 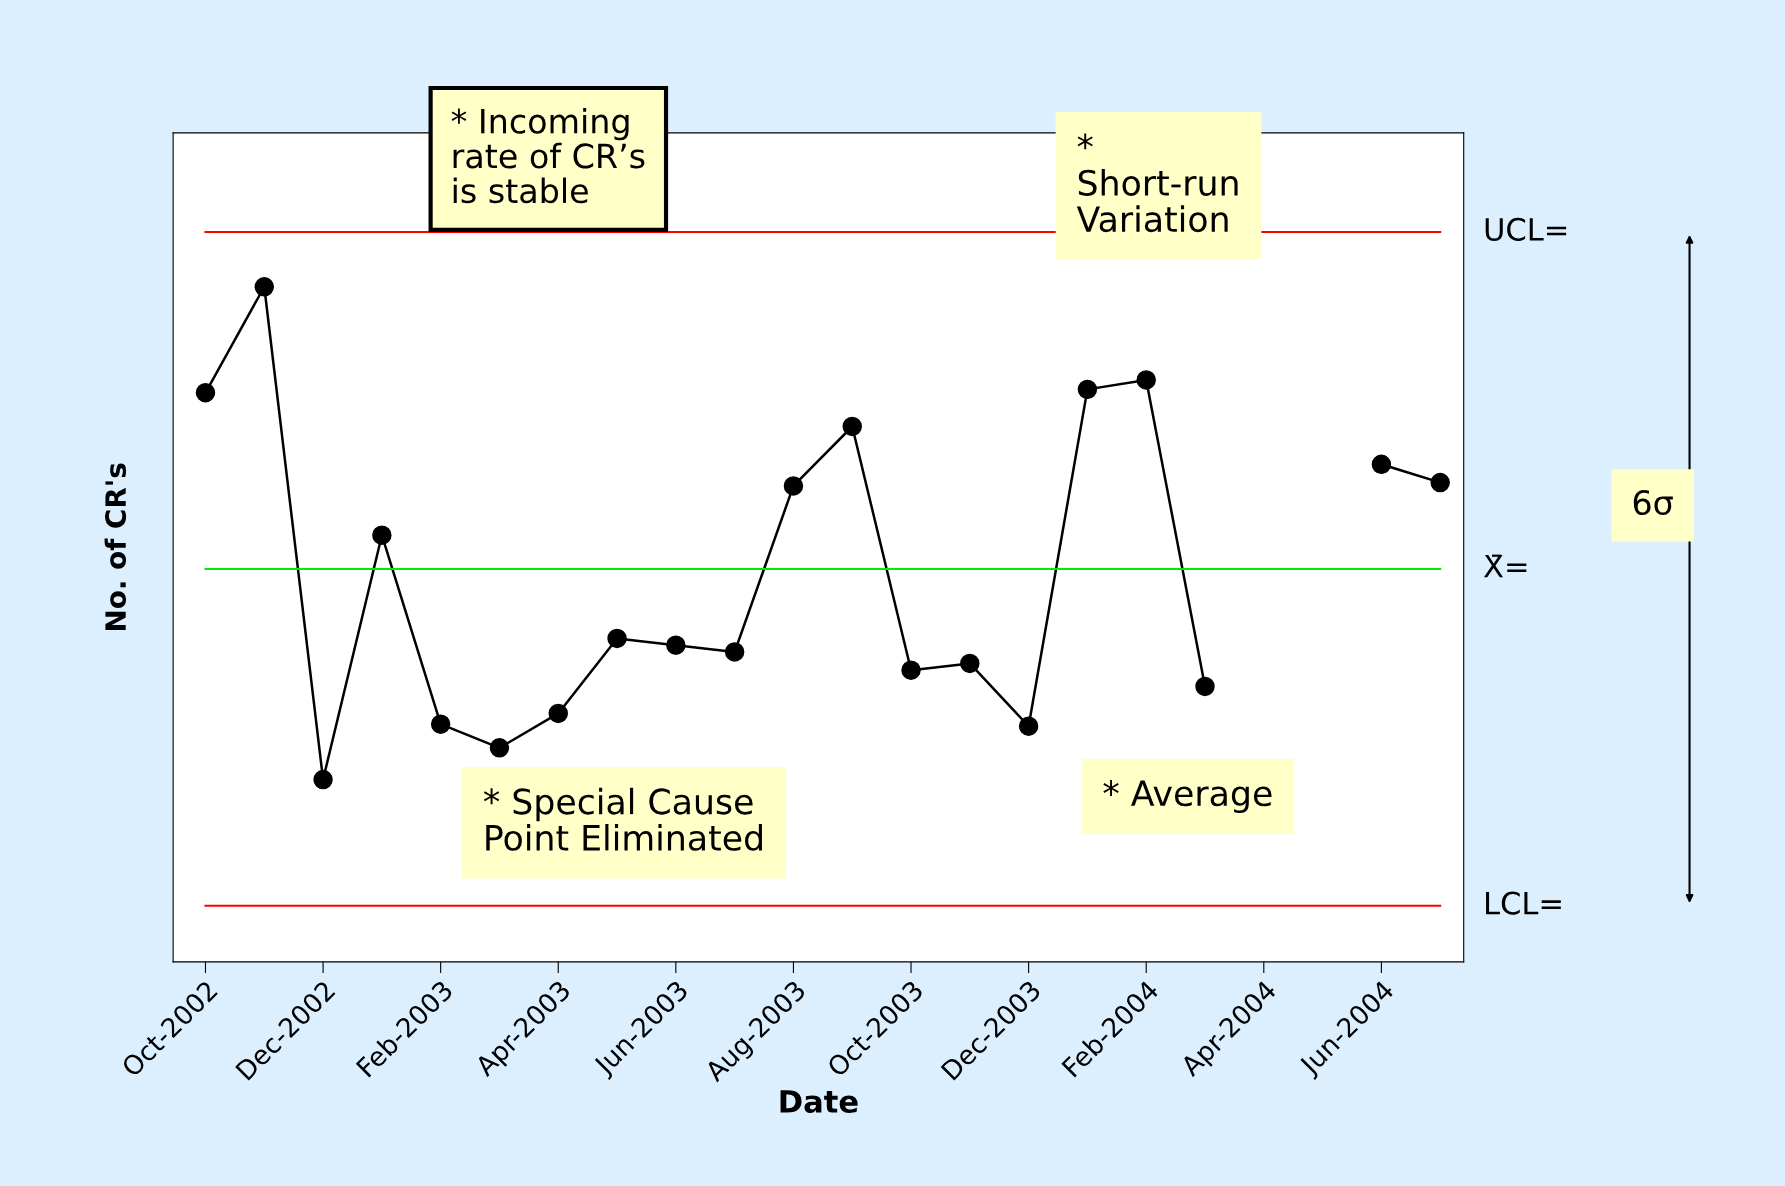 I want to click on x-axis-title: Date, so click(x=819, y=1101).